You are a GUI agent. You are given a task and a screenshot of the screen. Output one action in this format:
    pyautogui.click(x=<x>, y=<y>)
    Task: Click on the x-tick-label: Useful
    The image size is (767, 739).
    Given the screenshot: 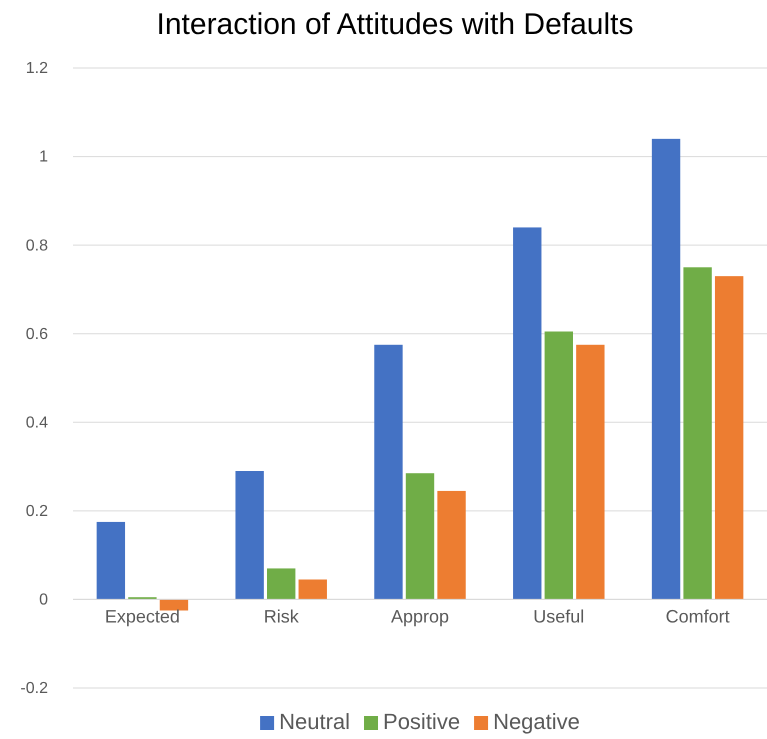 What is the action you would take?
    pyautogui.click(x=558, y=616)
    